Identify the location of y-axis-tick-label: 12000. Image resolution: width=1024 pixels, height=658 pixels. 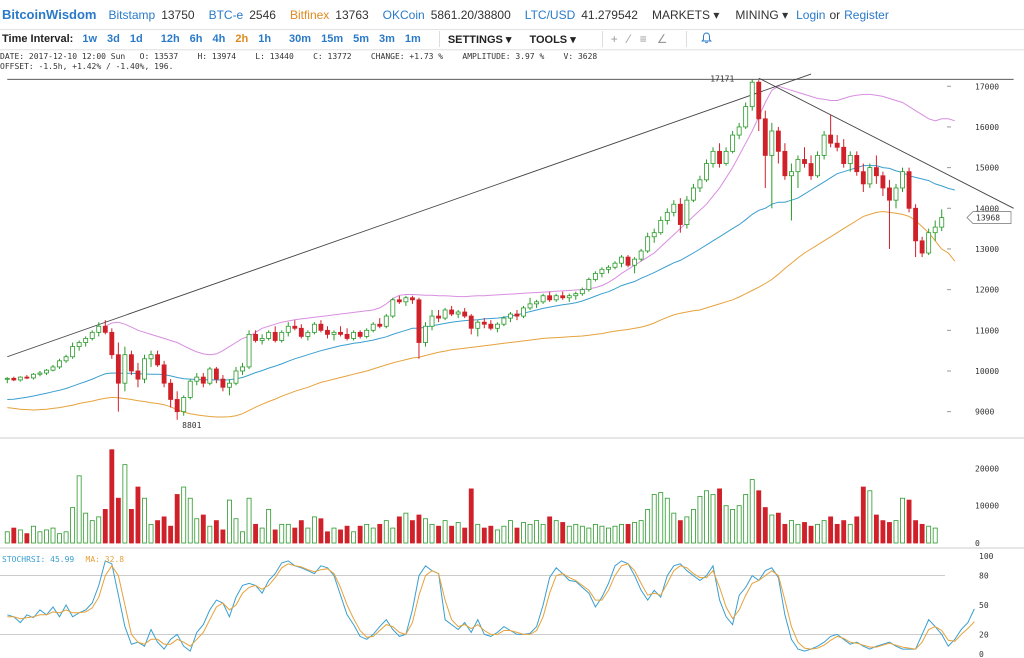
(987, 290).